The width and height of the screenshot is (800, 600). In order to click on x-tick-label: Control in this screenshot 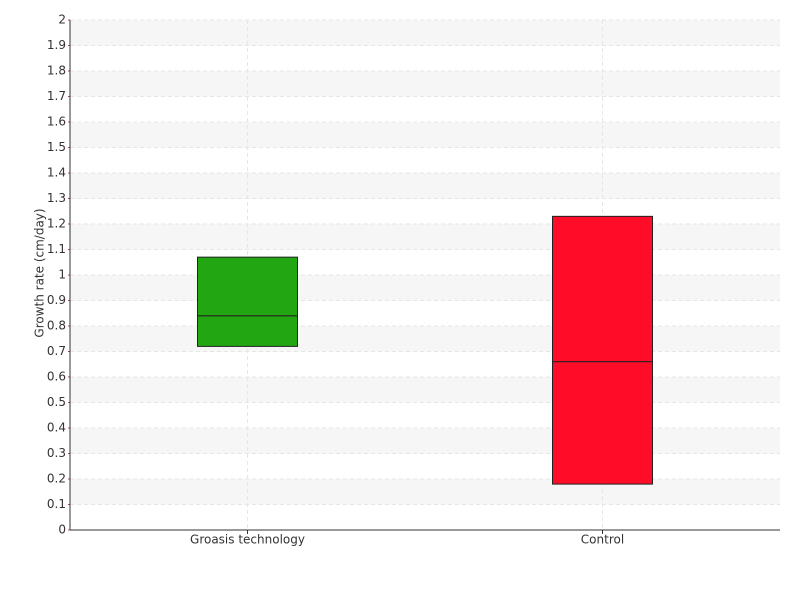, I will do `click(602, 540)`.